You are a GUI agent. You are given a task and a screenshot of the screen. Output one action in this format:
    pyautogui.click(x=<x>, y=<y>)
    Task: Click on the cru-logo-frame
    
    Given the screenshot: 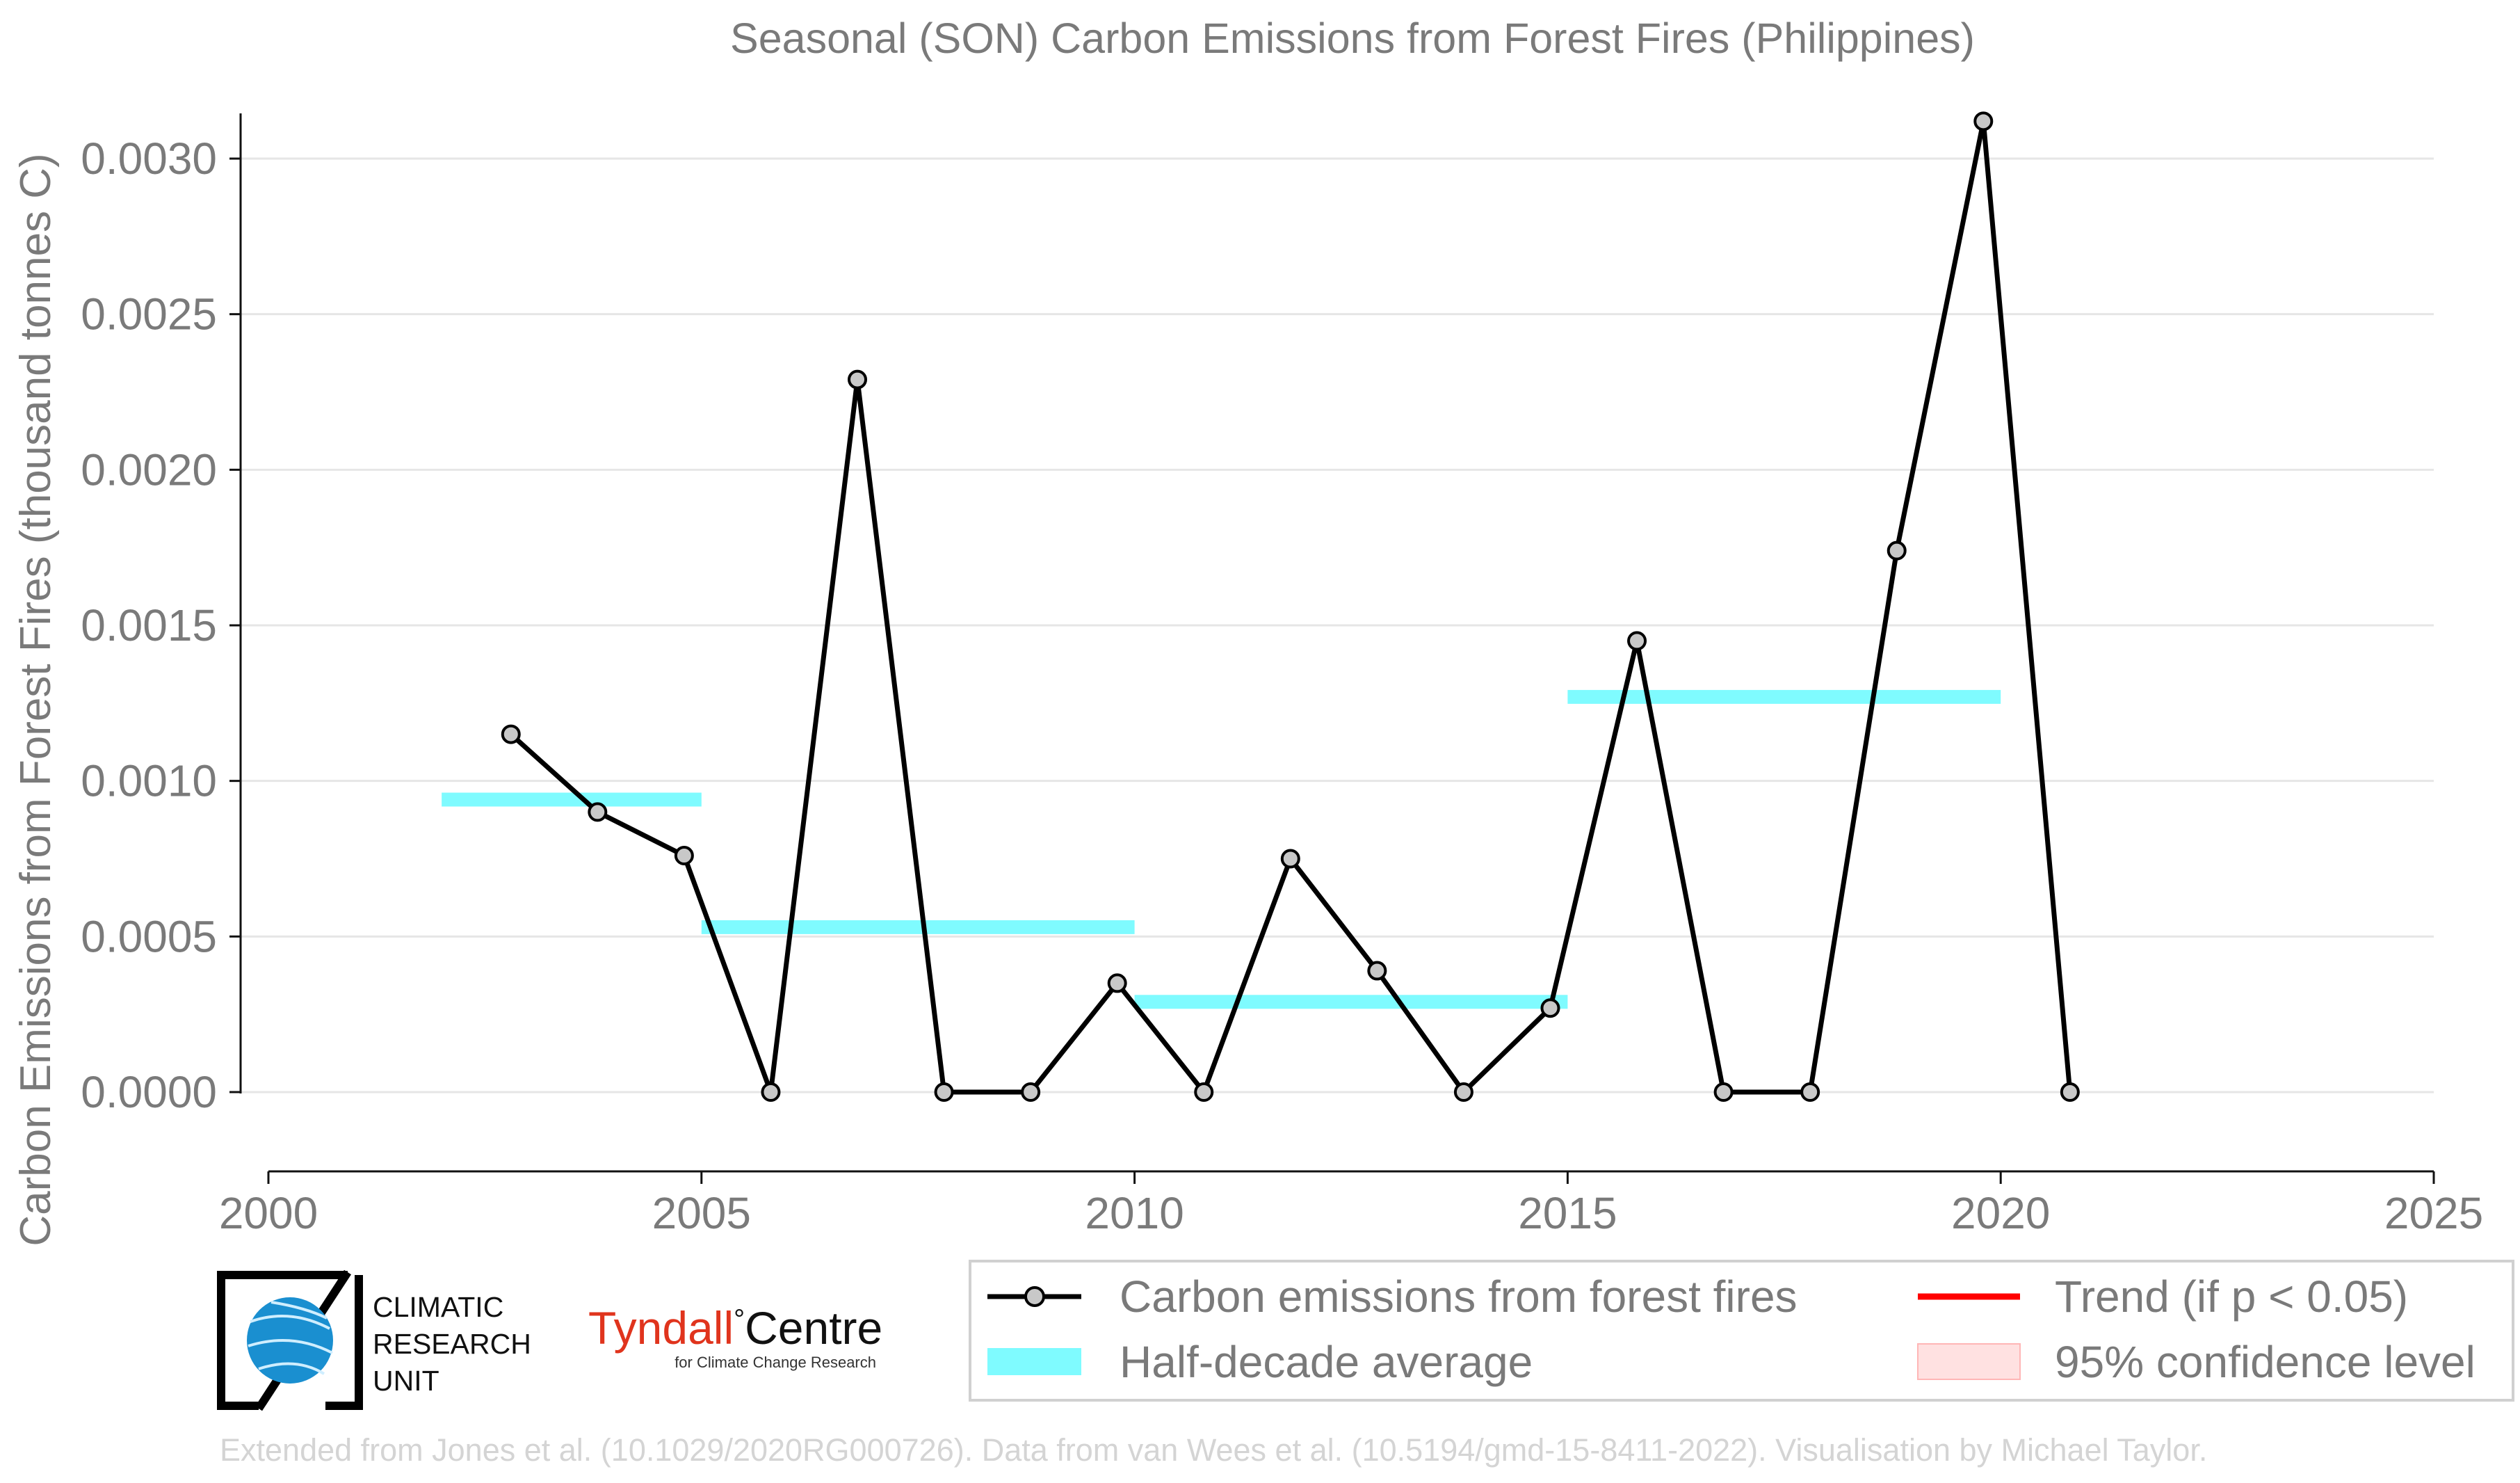 What is the action you would take?
    pyautogui.click(x=290, y=1341)
    